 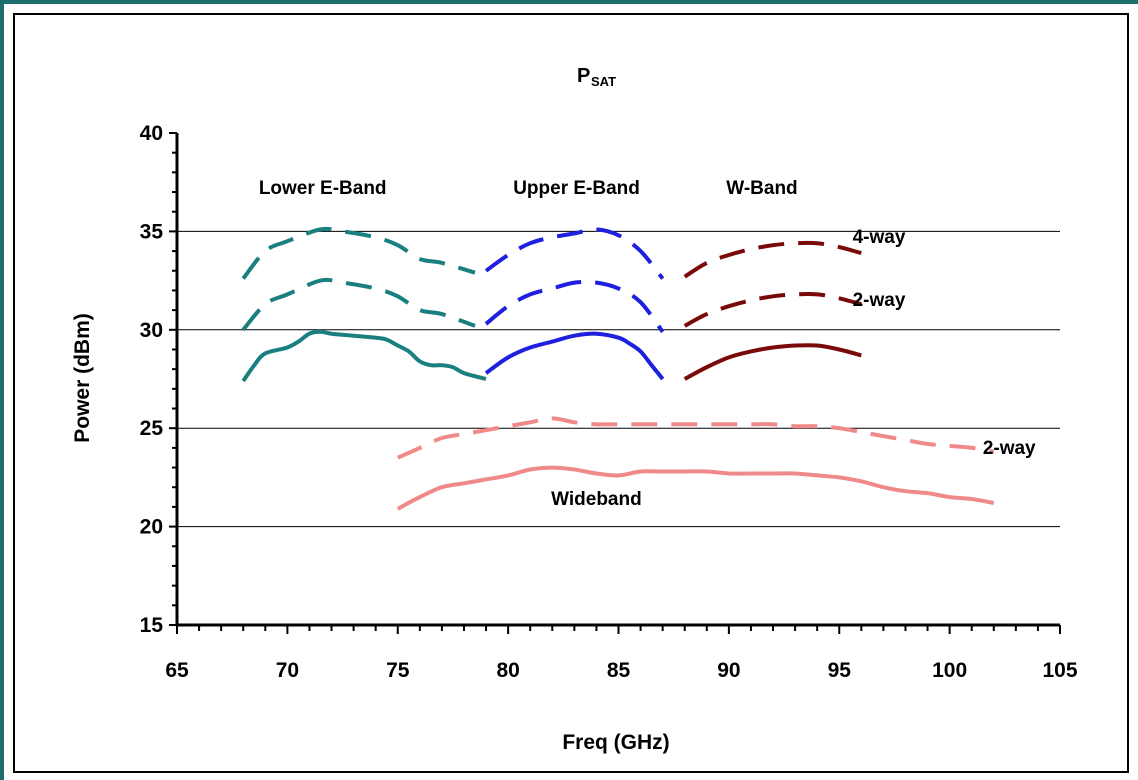 What do you see at coordinates (177, 670) in the screenshot?
I see `x-tick-label: 65` at bounding box center [177, 670].